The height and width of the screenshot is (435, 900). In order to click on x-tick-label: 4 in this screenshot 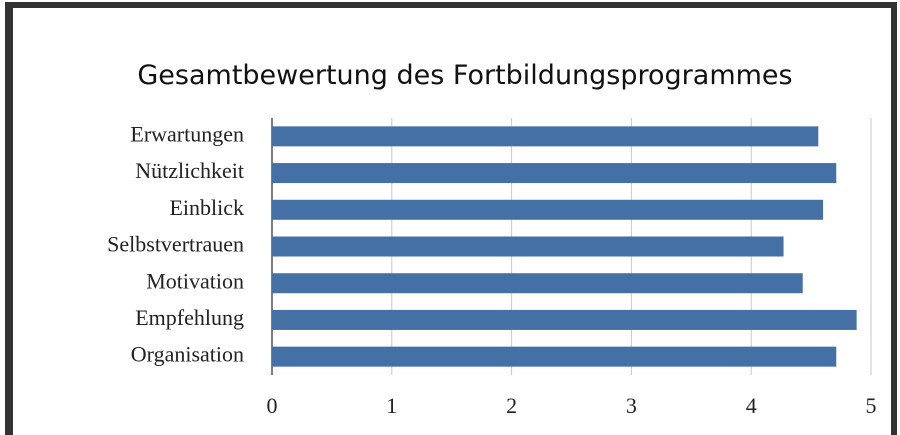, I will do `click(751, 405)`.